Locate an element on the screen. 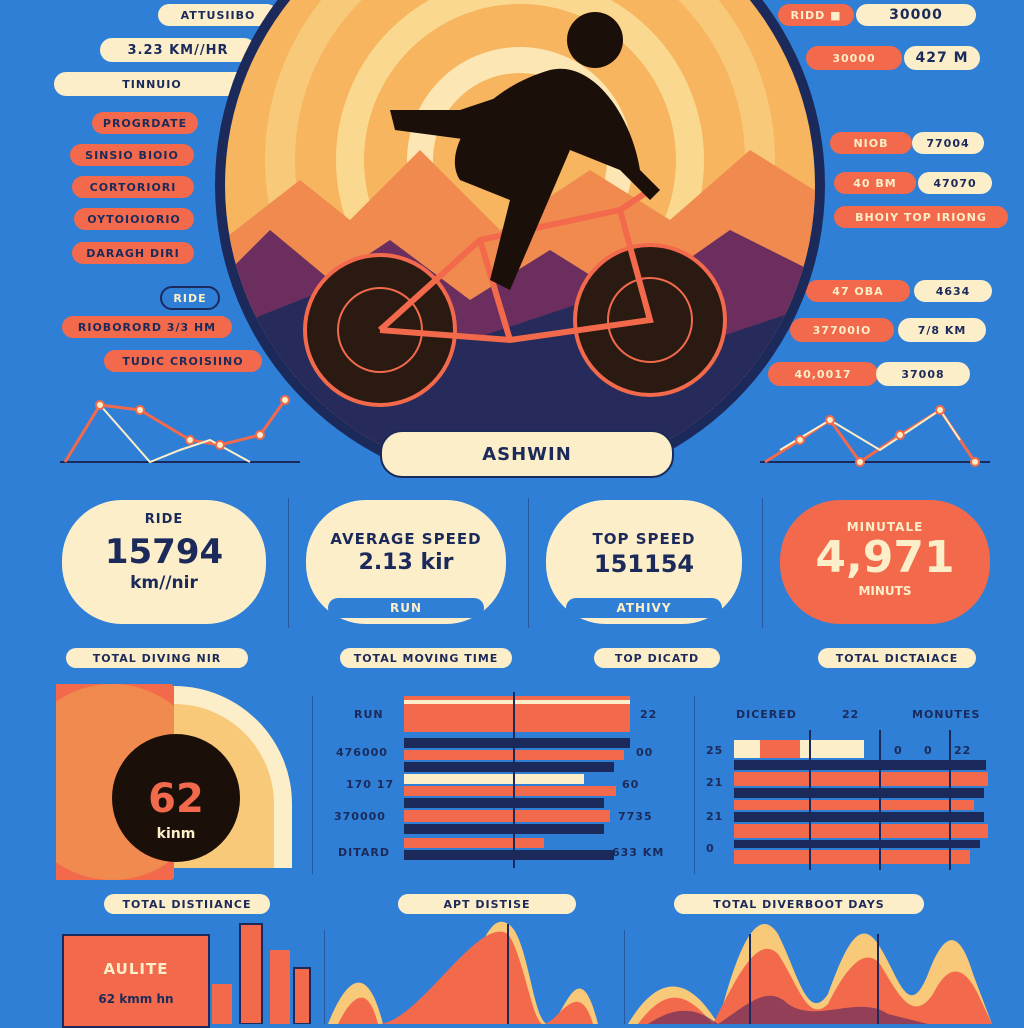 Image resolution: width=1024 pixels, height=1028 pixels. bar-right-row-1: 21 is located at coordinates (715, 782).